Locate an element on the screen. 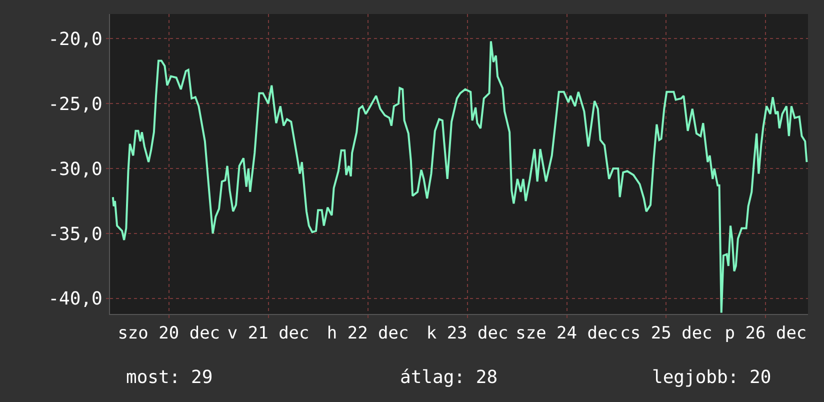  text: most: 29 is located at coordinates (169, 377).